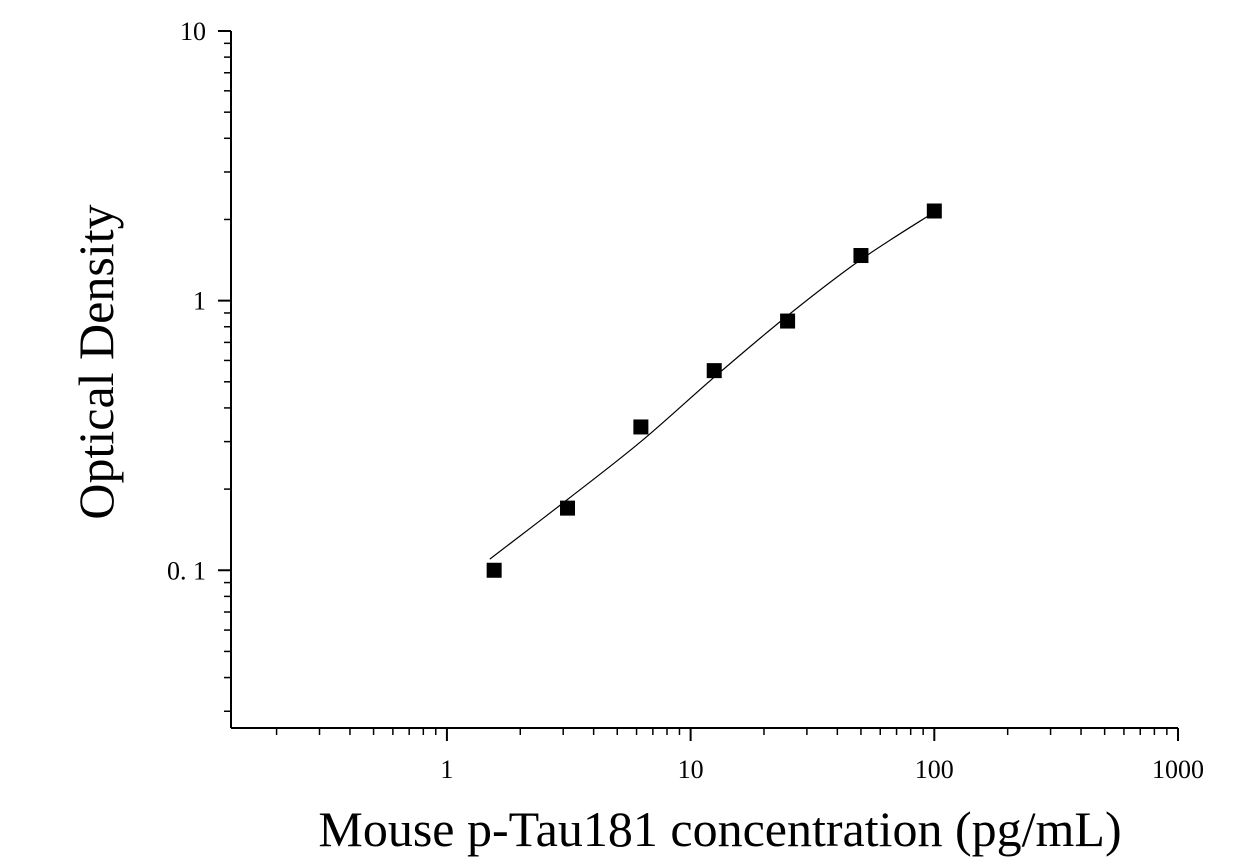 The image size is (1234, 864). Describe the element at coordinates (186, 570) in the screenshot. I see `y-tick-label: 0. 1` at that location.